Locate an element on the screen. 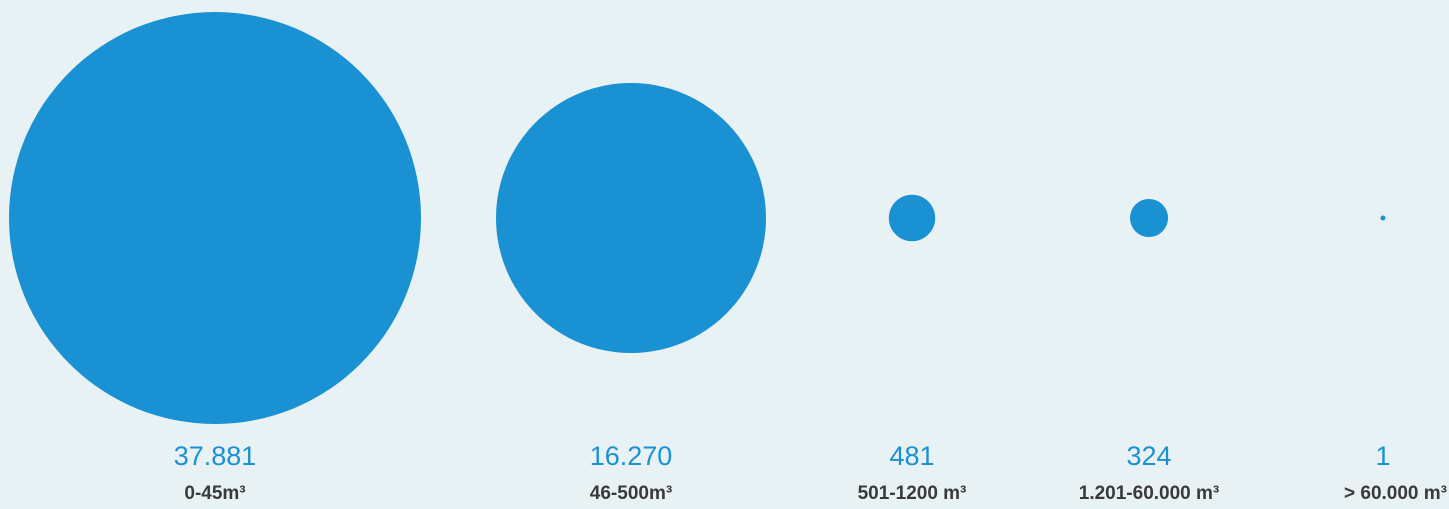  value-labels-layer: 37.881 16.270 481 324 1 is located at coordinates (782, 456).